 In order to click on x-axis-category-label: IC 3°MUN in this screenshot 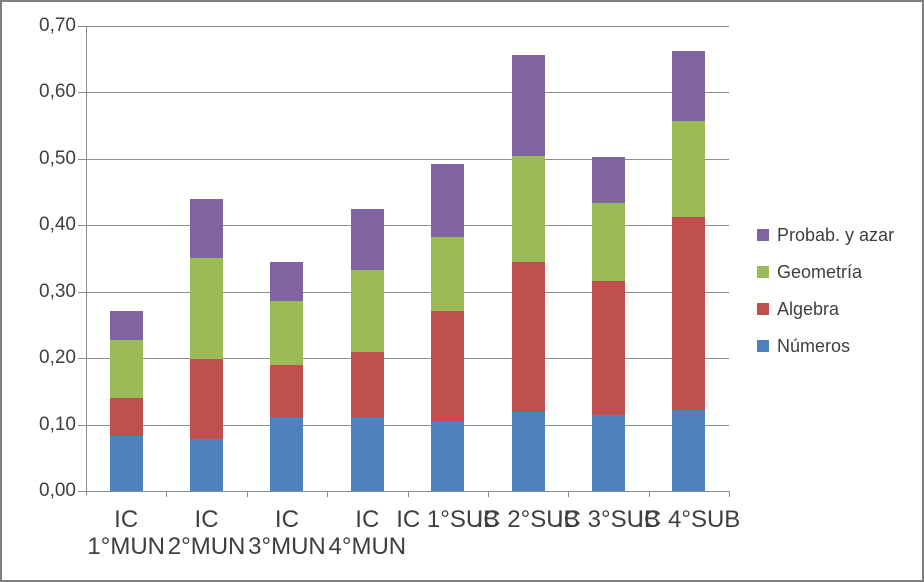, I will do `click(287, 533)`.